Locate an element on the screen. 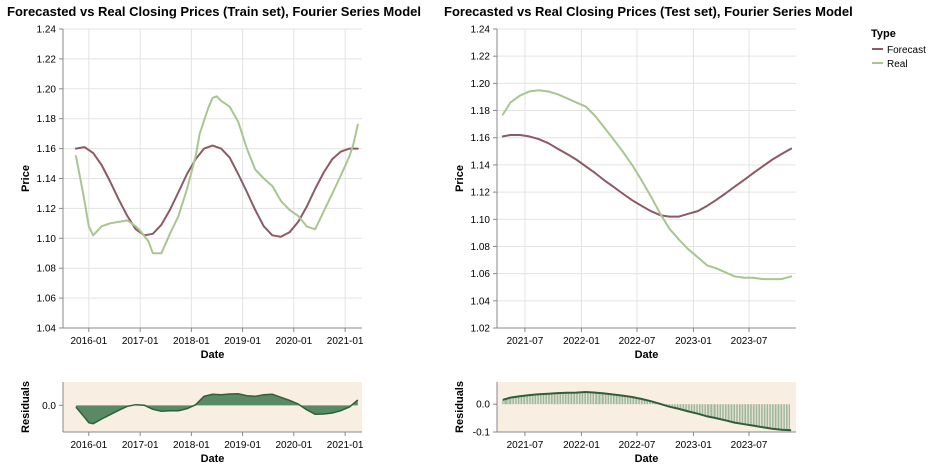  legend: Type Forecast Real is located at coordinates (898, 49).